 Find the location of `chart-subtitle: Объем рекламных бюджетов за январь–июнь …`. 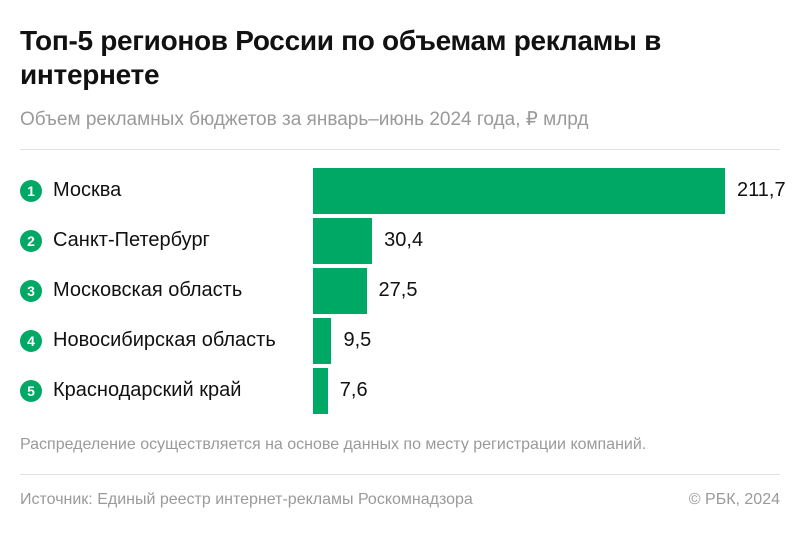

chart-subtitle: Объем рекламных бюджетов за январь–июнь … is located at coordinates (304, 119).